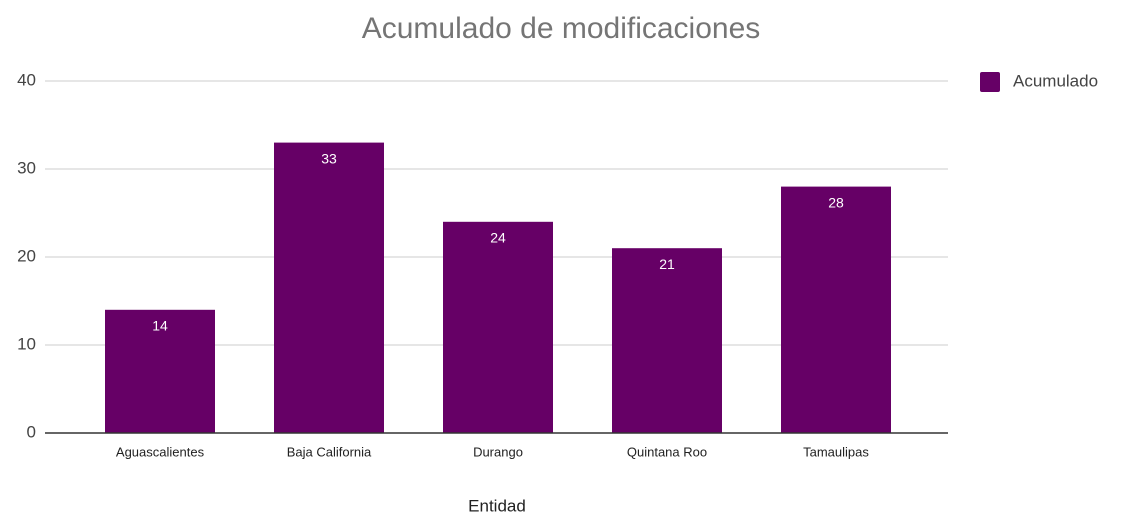 Image resolution: width=1122 pixels, height=516 pixels. I want to click on data-label: 21, so click(667, 264).